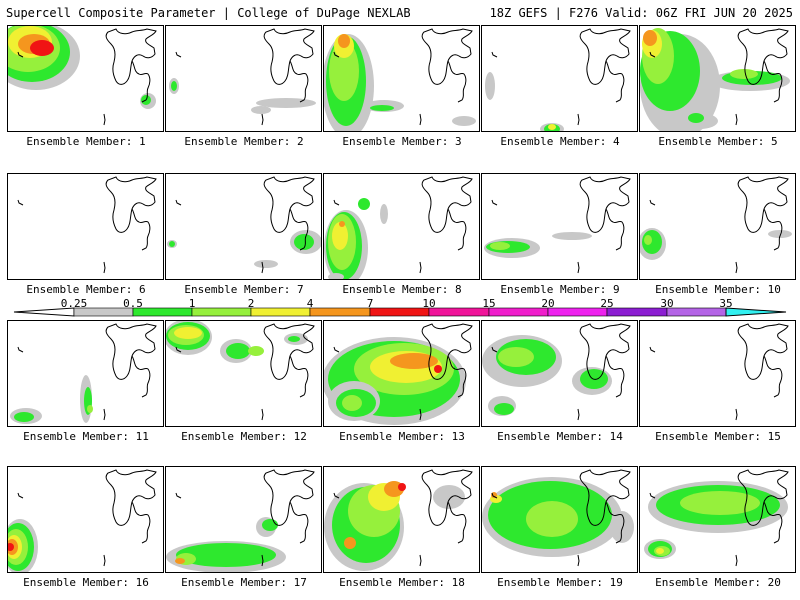 The width and height of the screenshot is (800, 600). Describe the element at coordinates (402, 289) in the screenshot. I see `member-caption-8: Ensemble Member: 8` at that location.